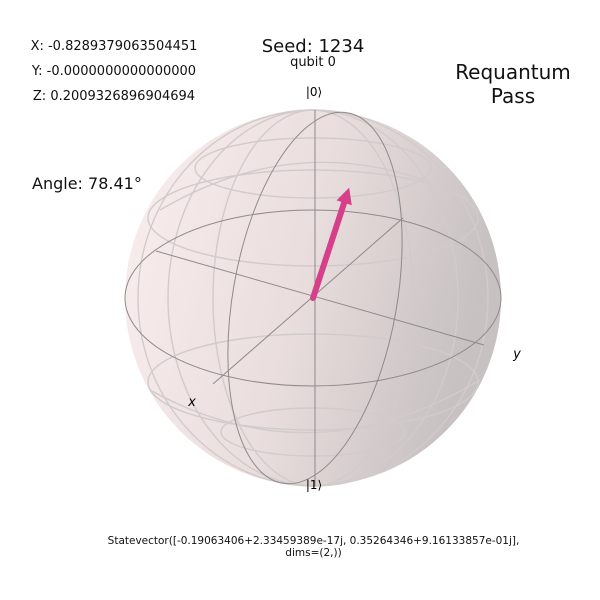  I want to click on y-coordinate-readout: Y: -0.0000000000000000, so click(114, 71).